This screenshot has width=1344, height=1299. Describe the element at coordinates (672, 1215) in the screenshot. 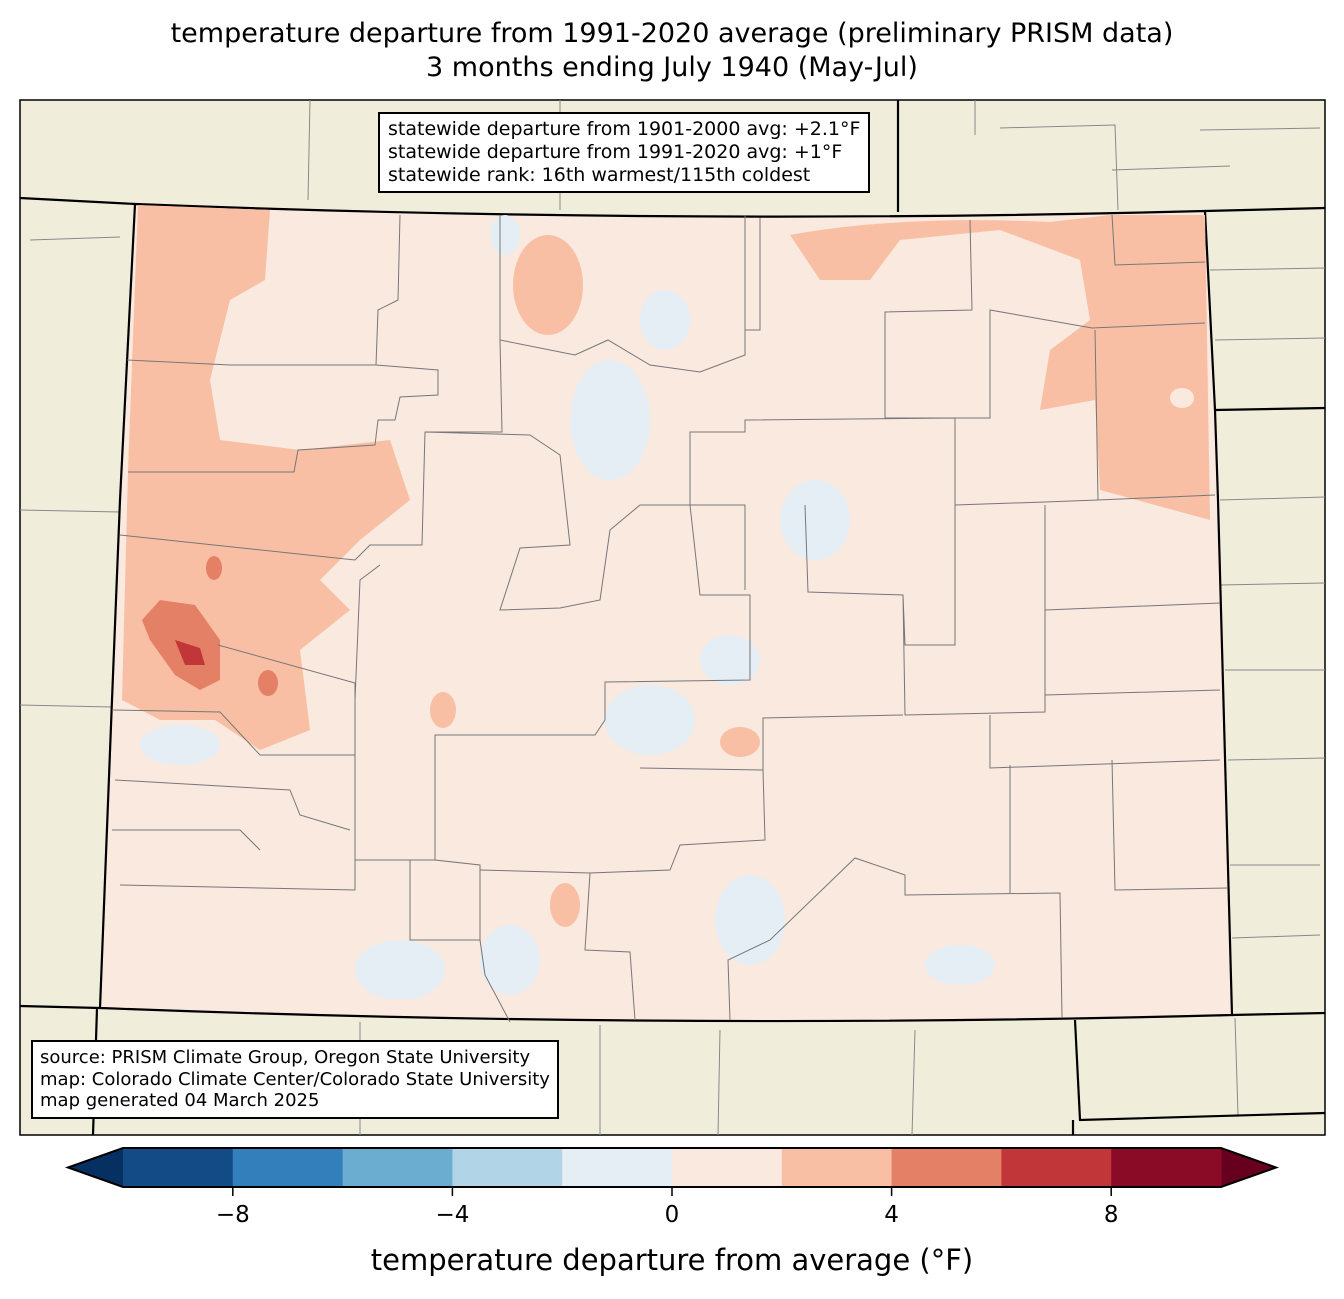

I see `colorbar-tick-label: 0` at that location.